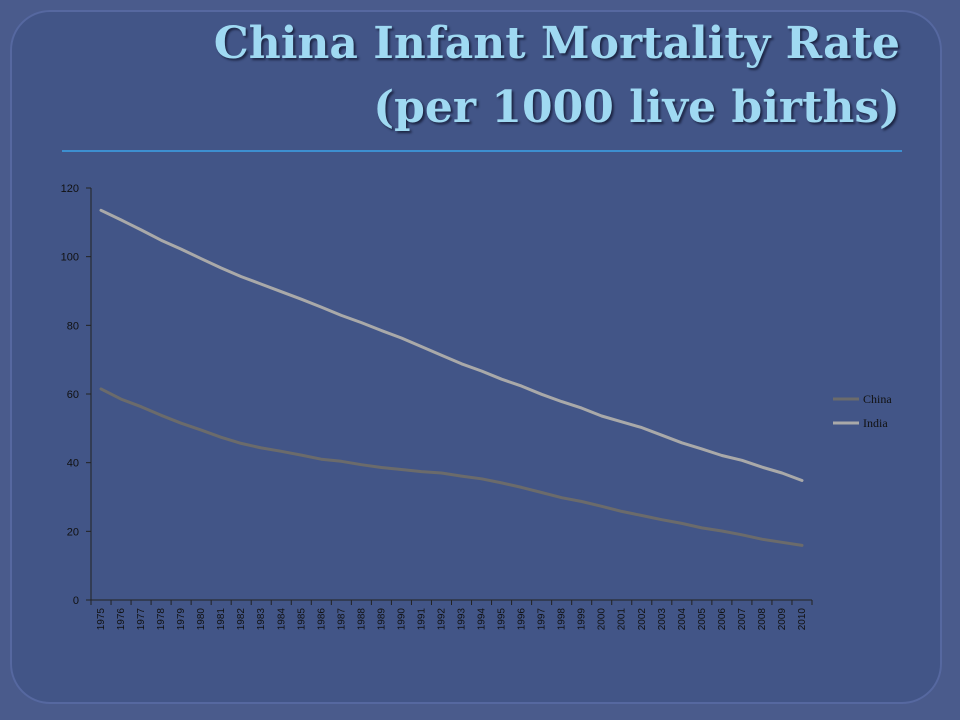  Describe the element at coordinates (556, 43) in the screenshot. I see `chart-title-line-1: China Infant Mortality Rate` at that location.